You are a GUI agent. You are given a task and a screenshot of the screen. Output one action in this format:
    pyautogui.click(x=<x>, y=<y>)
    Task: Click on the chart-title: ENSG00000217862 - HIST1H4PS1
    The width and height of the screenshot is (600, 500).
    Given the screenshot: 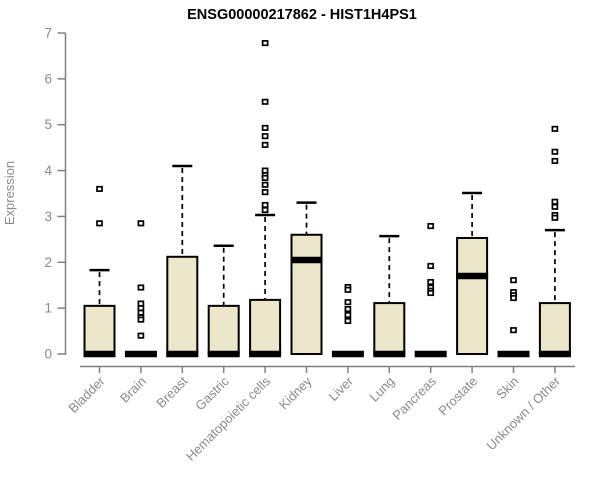 What is the action you would take?
    pyautogui.click(x=302, y=15)
    